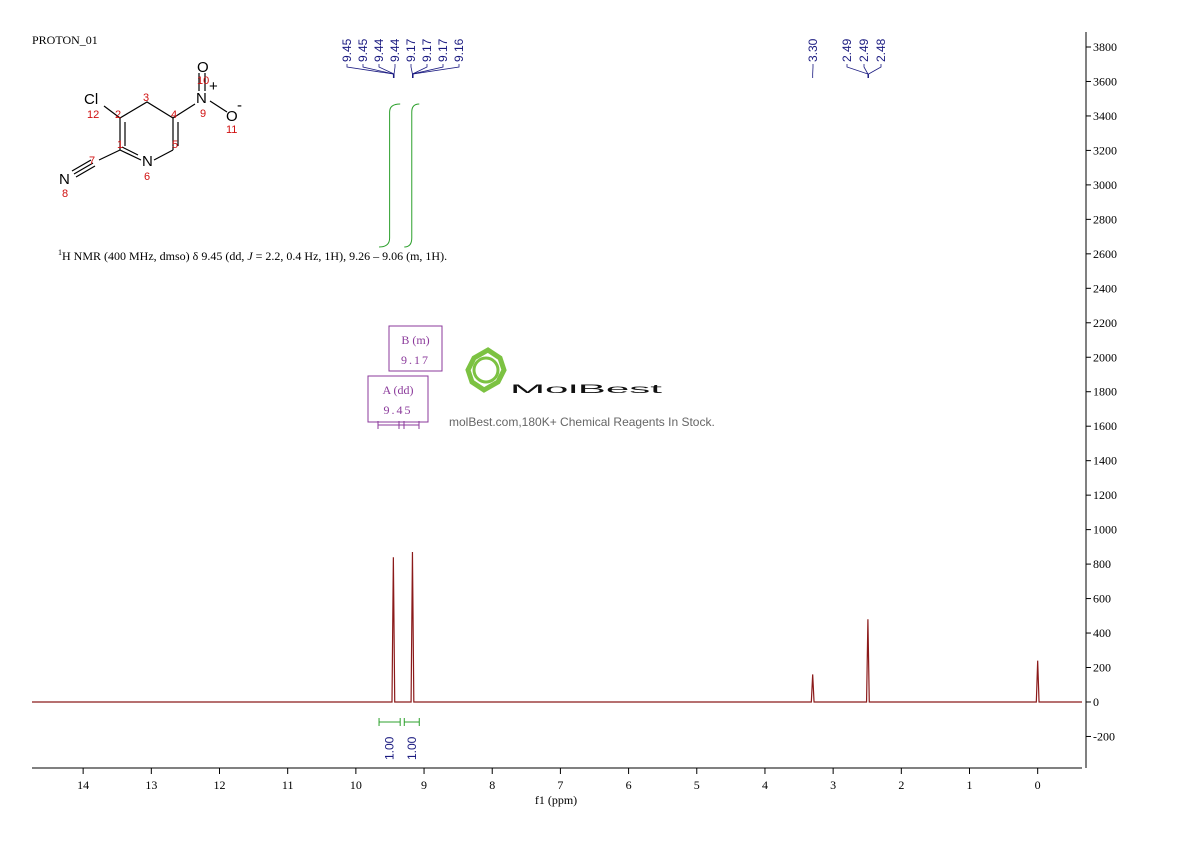 The width and height of the screenshot is (1190, 841). I want to click on brand: MolBest, so click(587, 389).